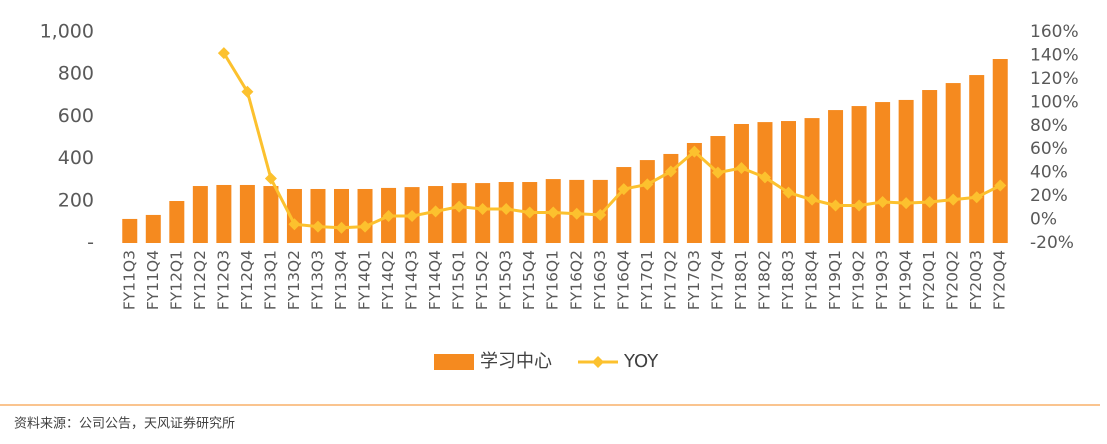  I want to click on x-tick-label: FY15Q1, so click(459, 280).